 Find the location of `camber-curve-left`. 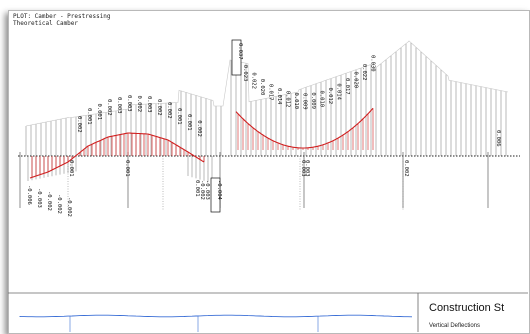

camber-curve-left is located at coordinates (117, 155).